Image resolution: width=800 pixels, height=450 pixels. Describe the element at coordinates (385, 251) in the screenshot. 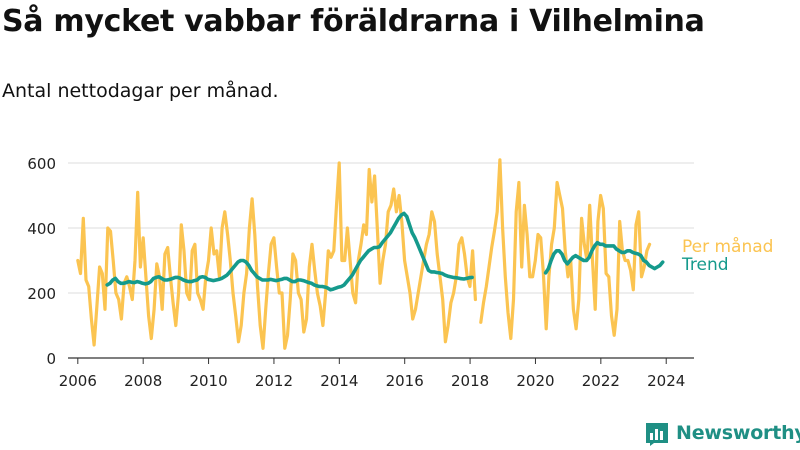

I see `series-line-trend` at that location.